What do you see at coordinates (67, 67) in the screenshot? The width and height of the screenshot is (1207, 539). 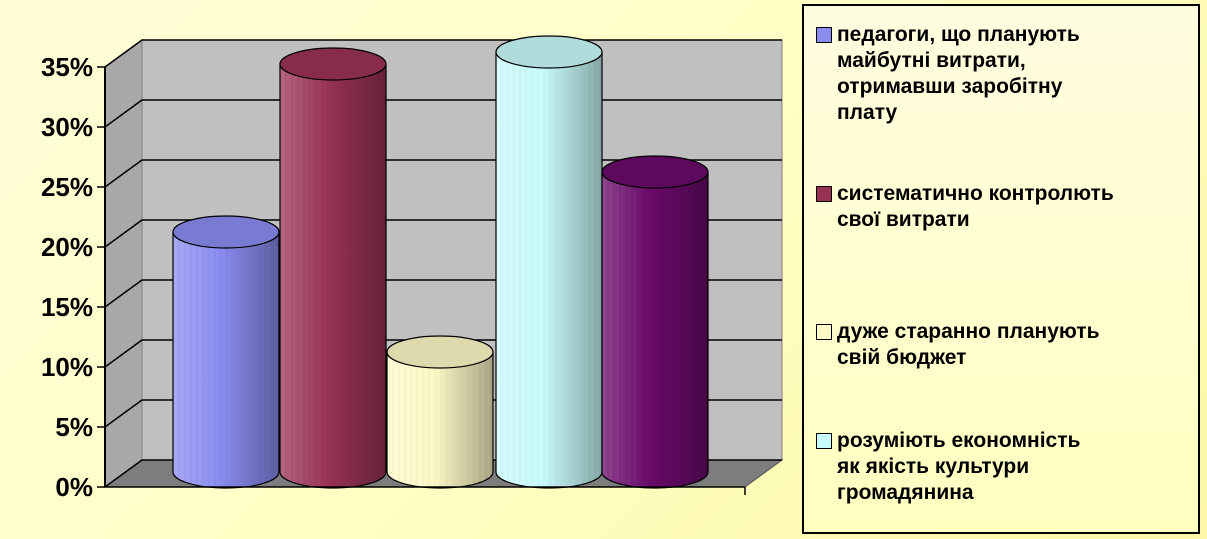 I see `y-tick-label: 35%` at bounding box center [67, 67].